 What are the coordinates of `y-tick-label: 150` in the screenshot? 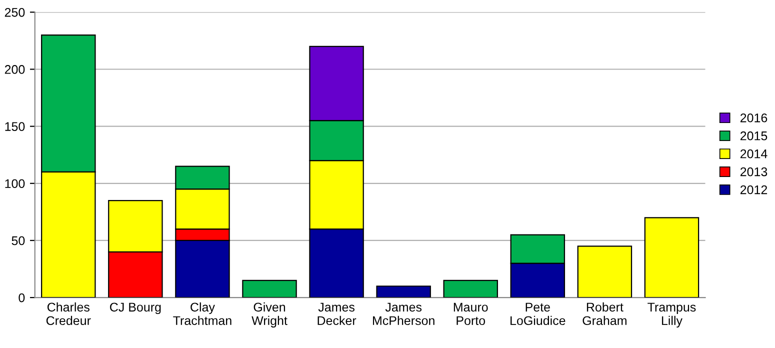 It's located at (15, 126).